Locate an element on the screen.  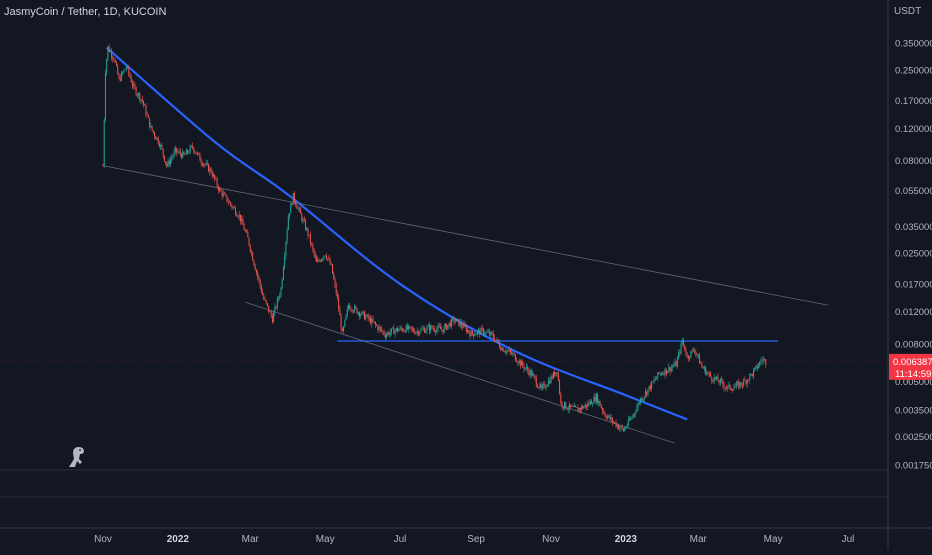
tradingview-logo-icon is located at coordinates (76, 457).